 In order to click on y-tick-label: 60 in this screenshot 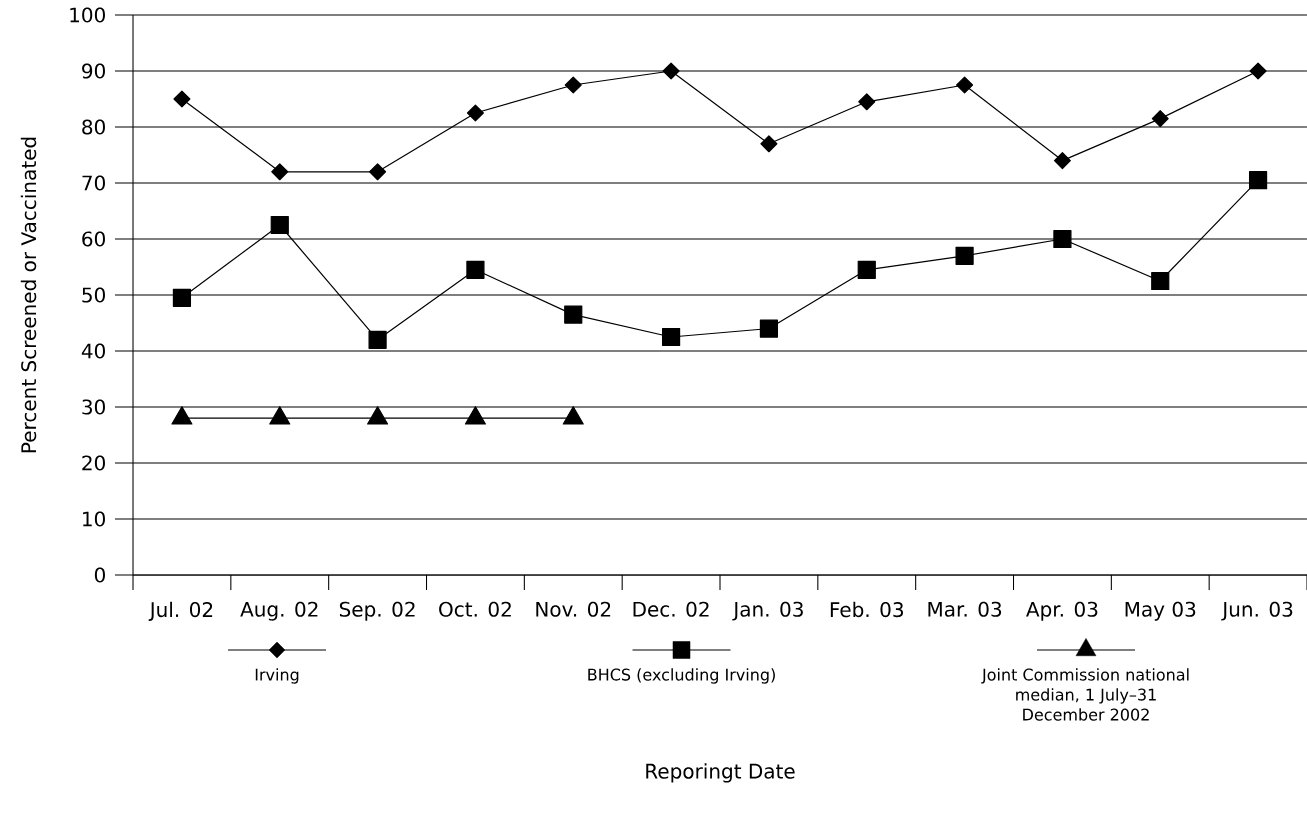, I will do `click(93, 239)`.